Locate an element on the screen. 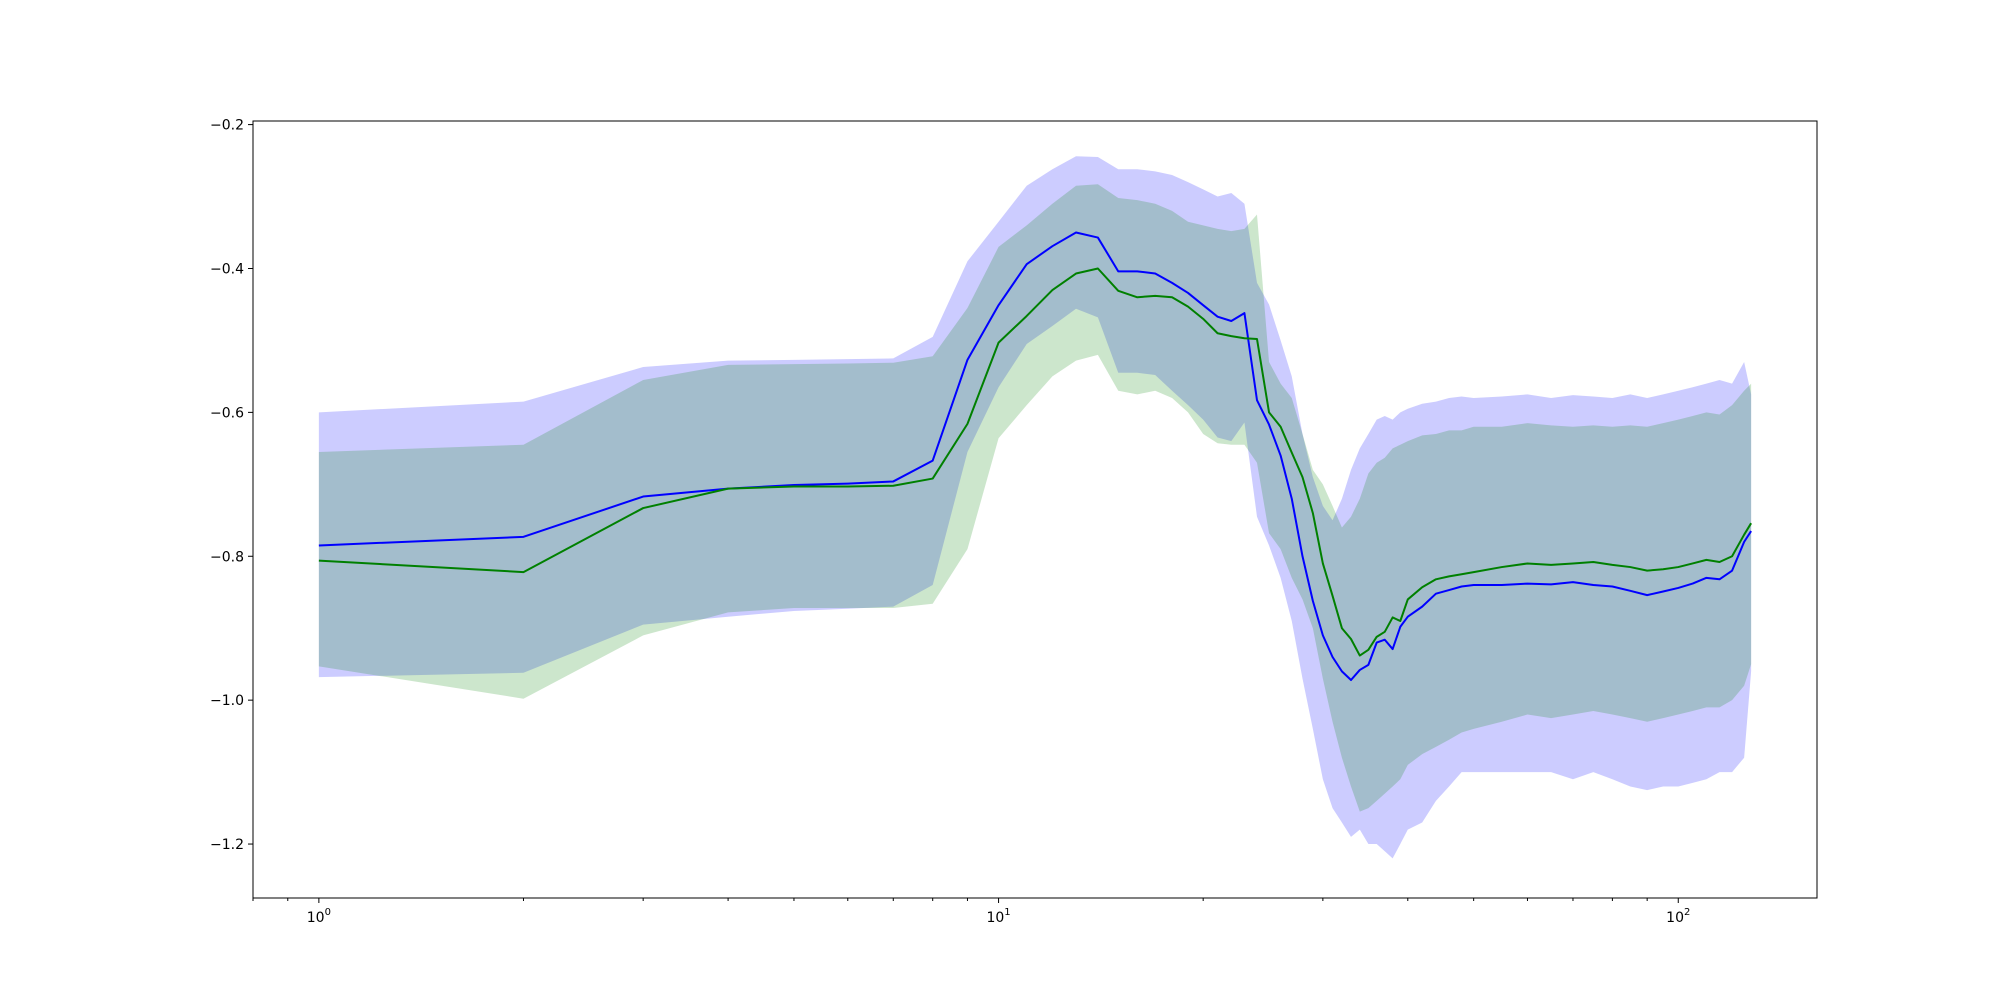 Image resolution: width=2000 pixels, height=1000 pixels. x-axis: 10⁰ 10¹ 10² is located at coordinates (971, 912).